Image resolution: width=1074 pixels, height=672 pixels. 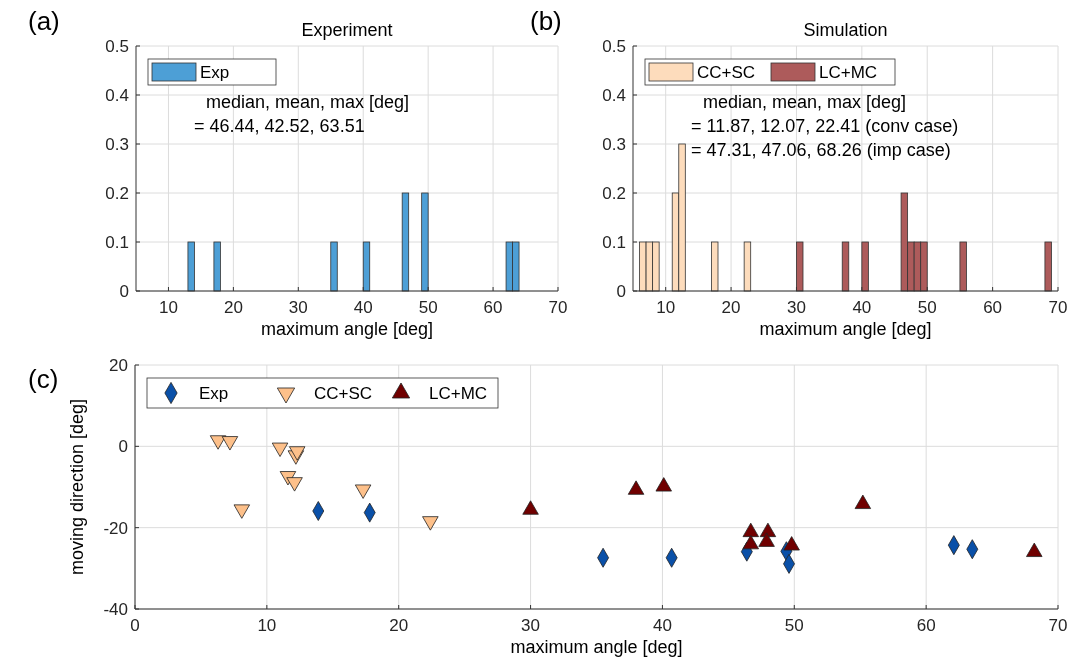 What do you see at coordinates (546, 21) in the screenshot?
I see `text: (b)` at bounding box center [546, 21].